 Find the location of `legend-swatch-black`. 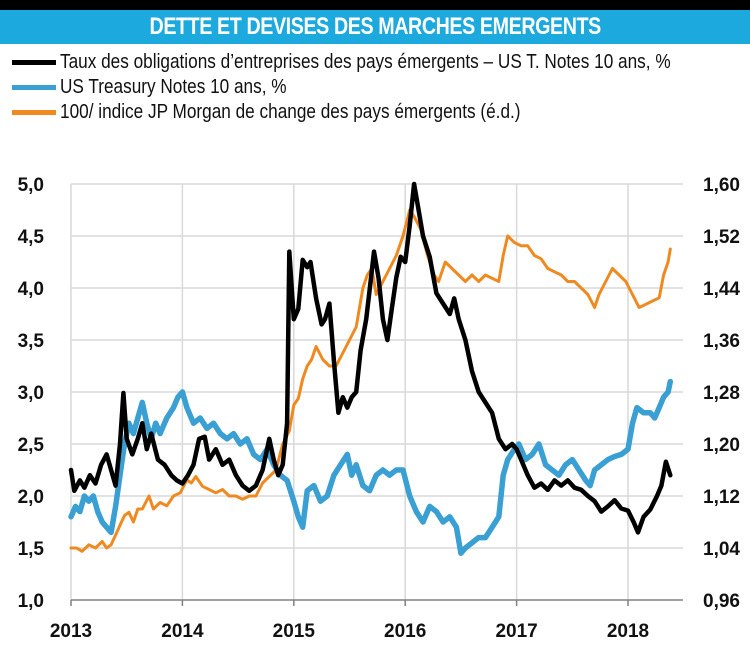

legend-swatch-black is located at coordinates (34, 62).